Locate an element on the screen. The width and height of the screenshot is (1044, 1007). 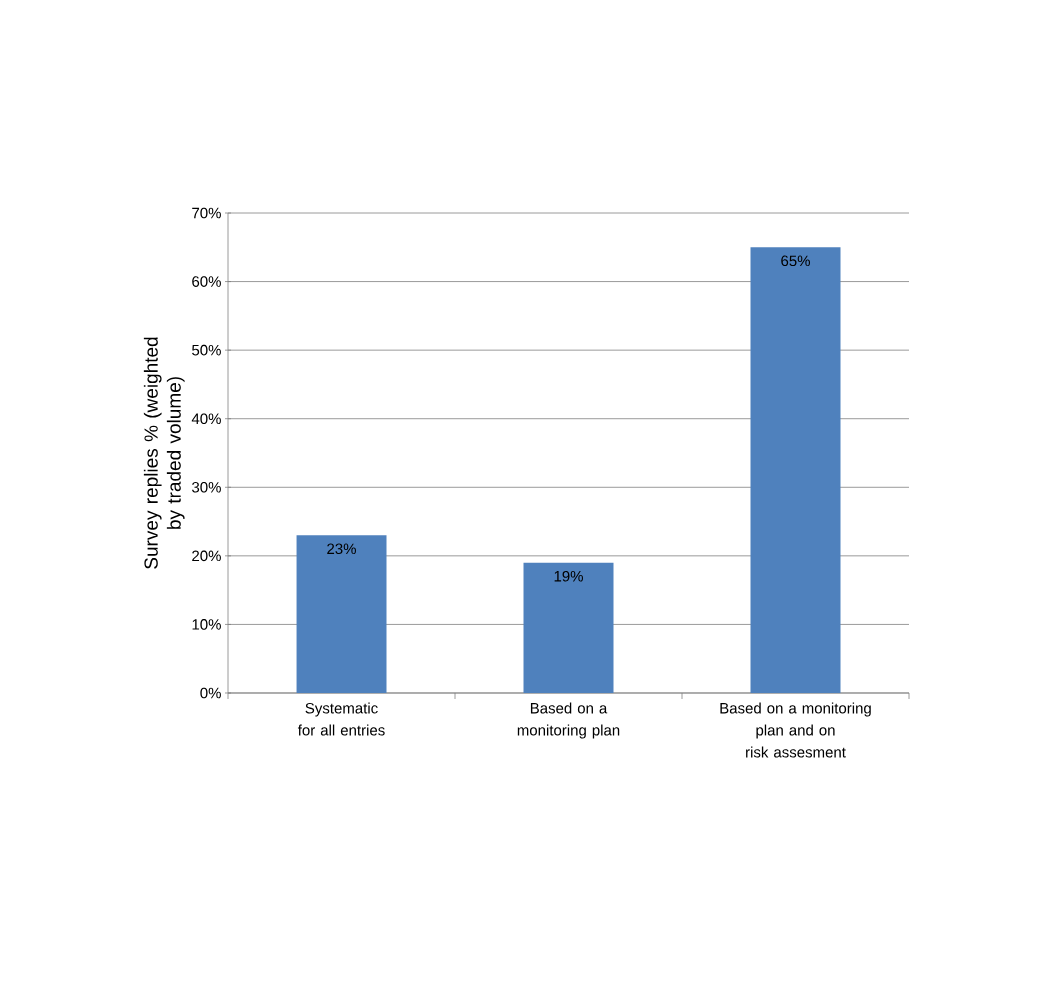
data-label: 65% is located at coordinates (795, 261).